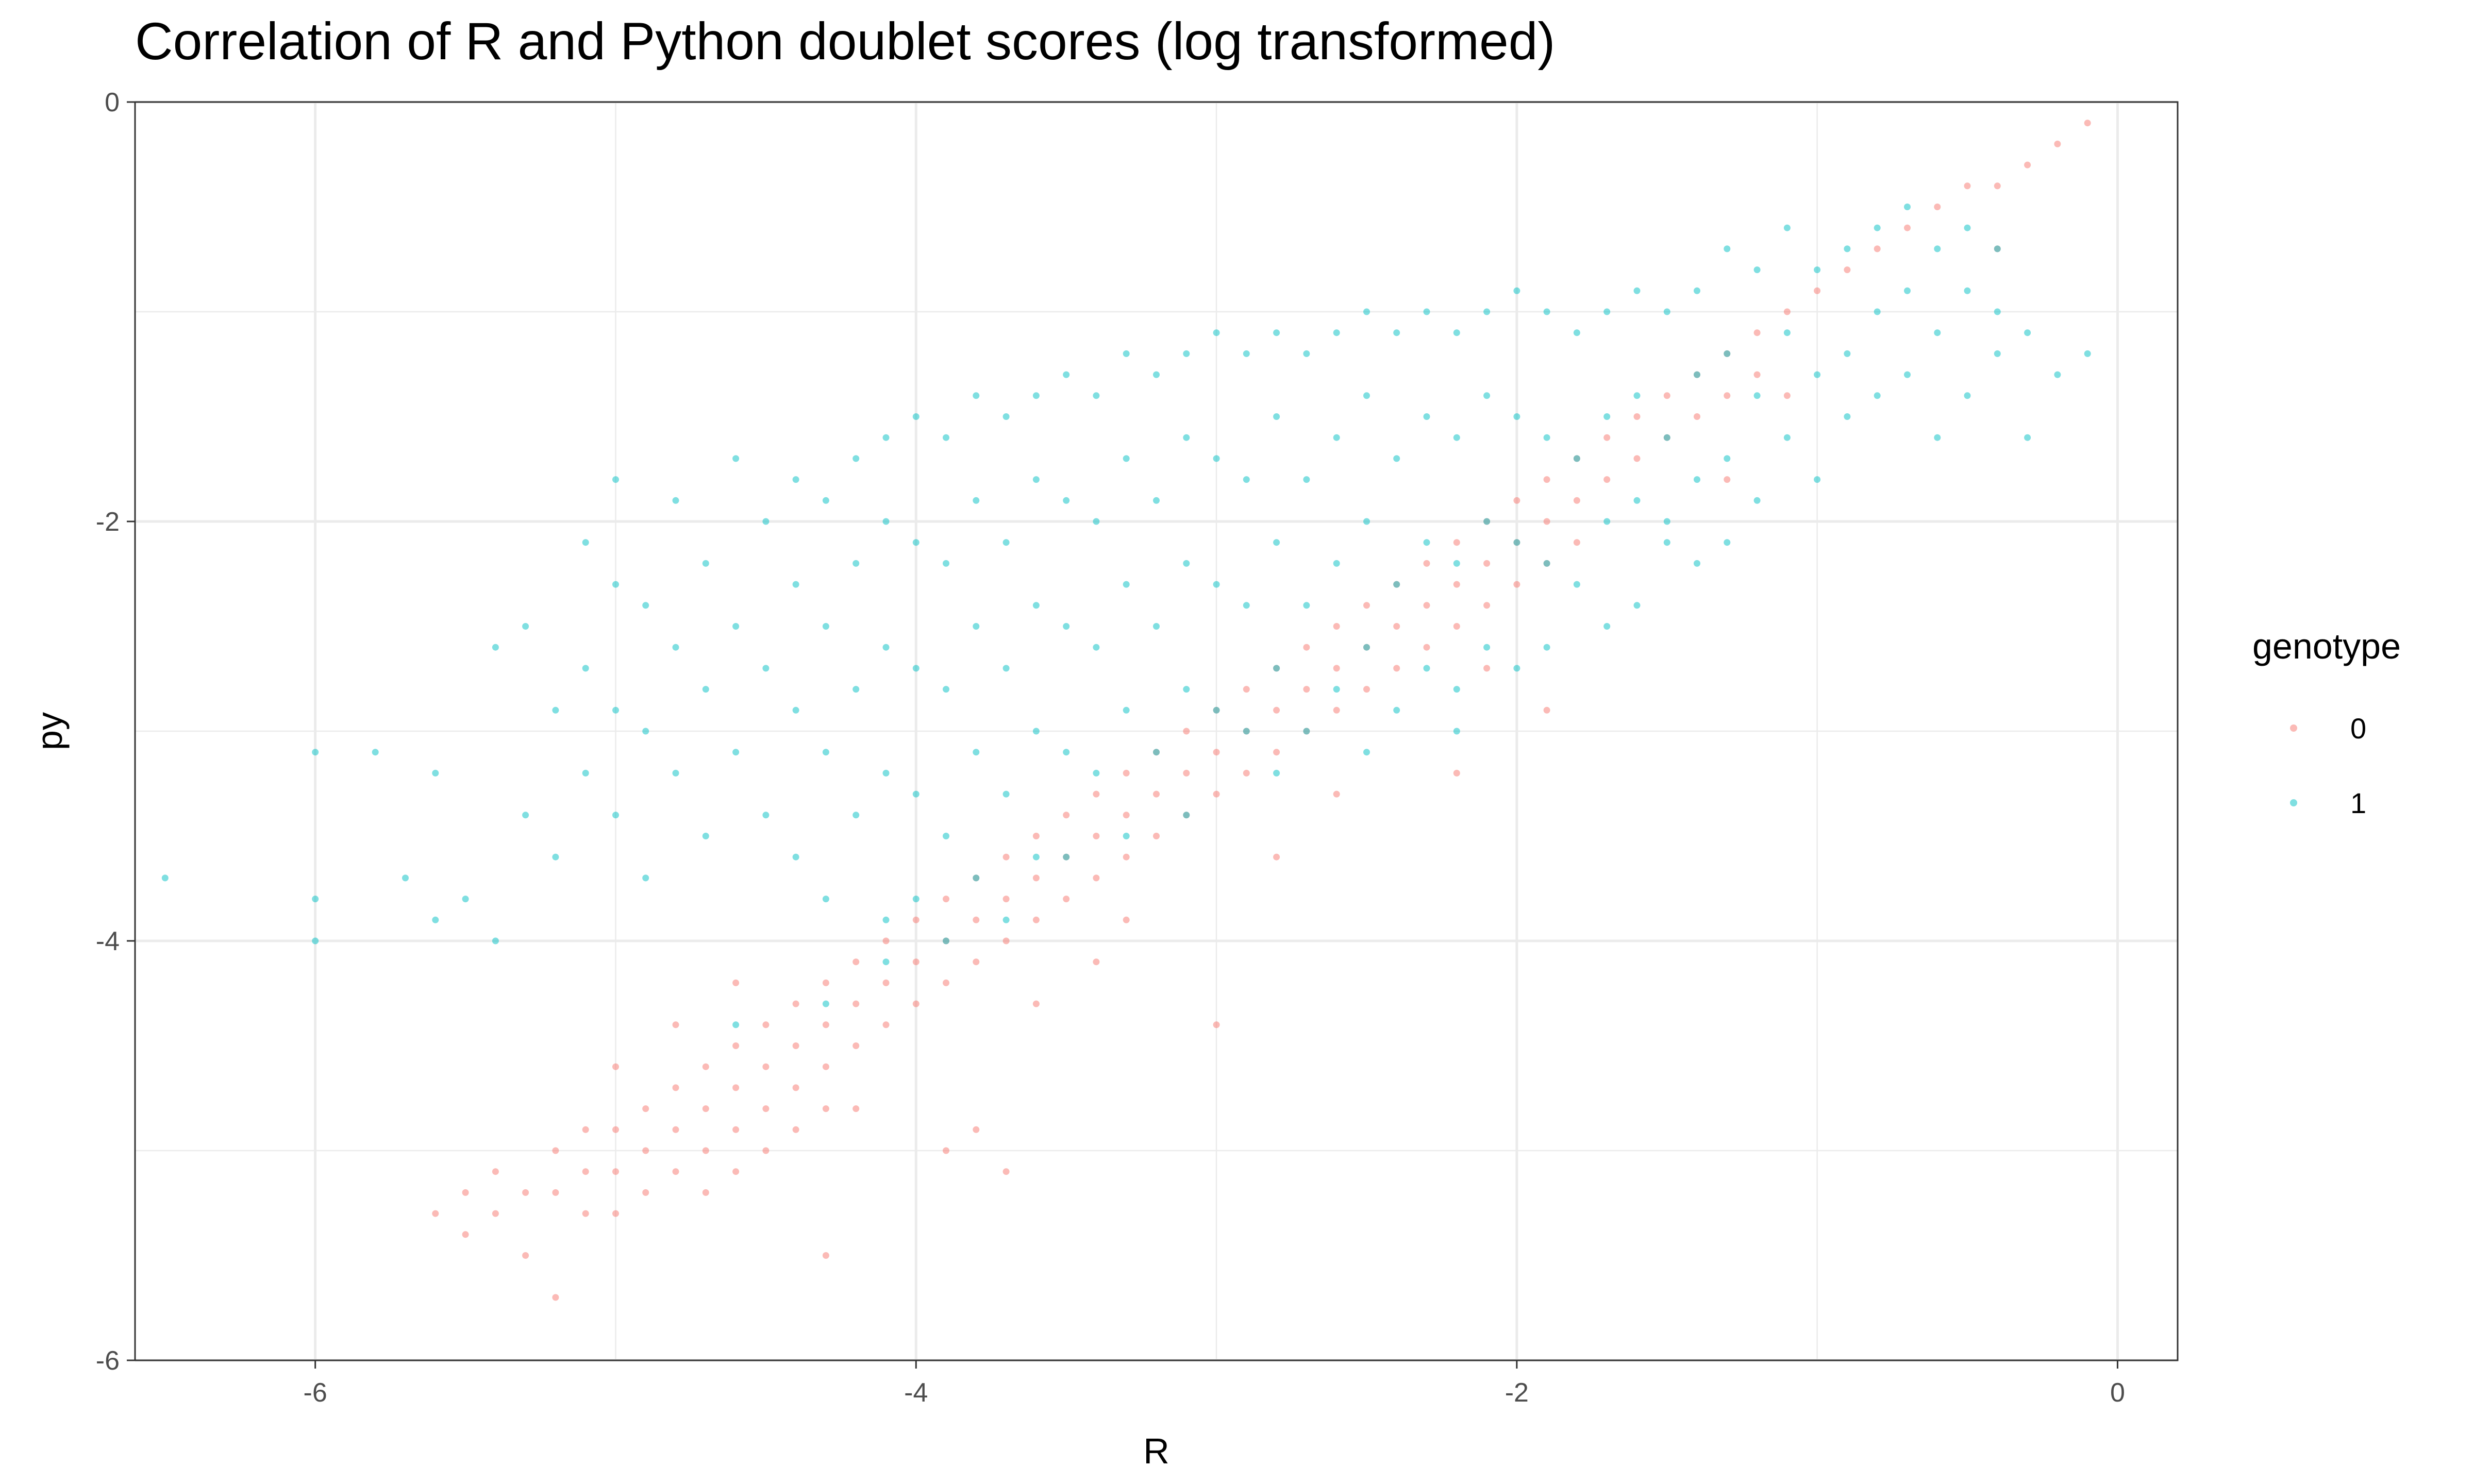 This screenshot has width=2474, height=1484. Describe the element at coordinates (2326, 722) in the screenshot. I see `legend: genotype 0 1` at that location.